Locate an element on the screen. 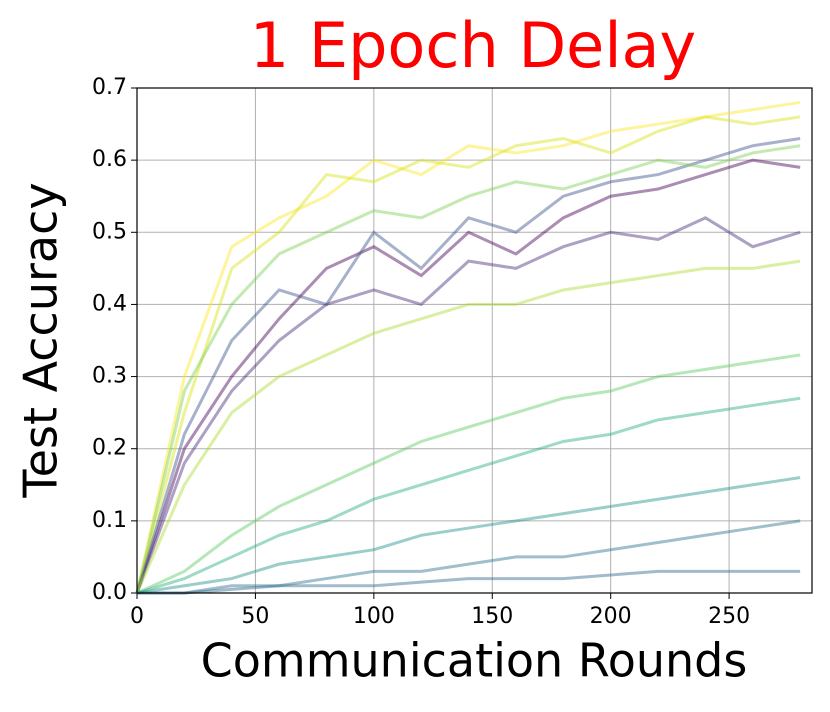 This screenshot has width=830, height=712. y-tick-label: 0.2 is located at coordinates (109, 448).